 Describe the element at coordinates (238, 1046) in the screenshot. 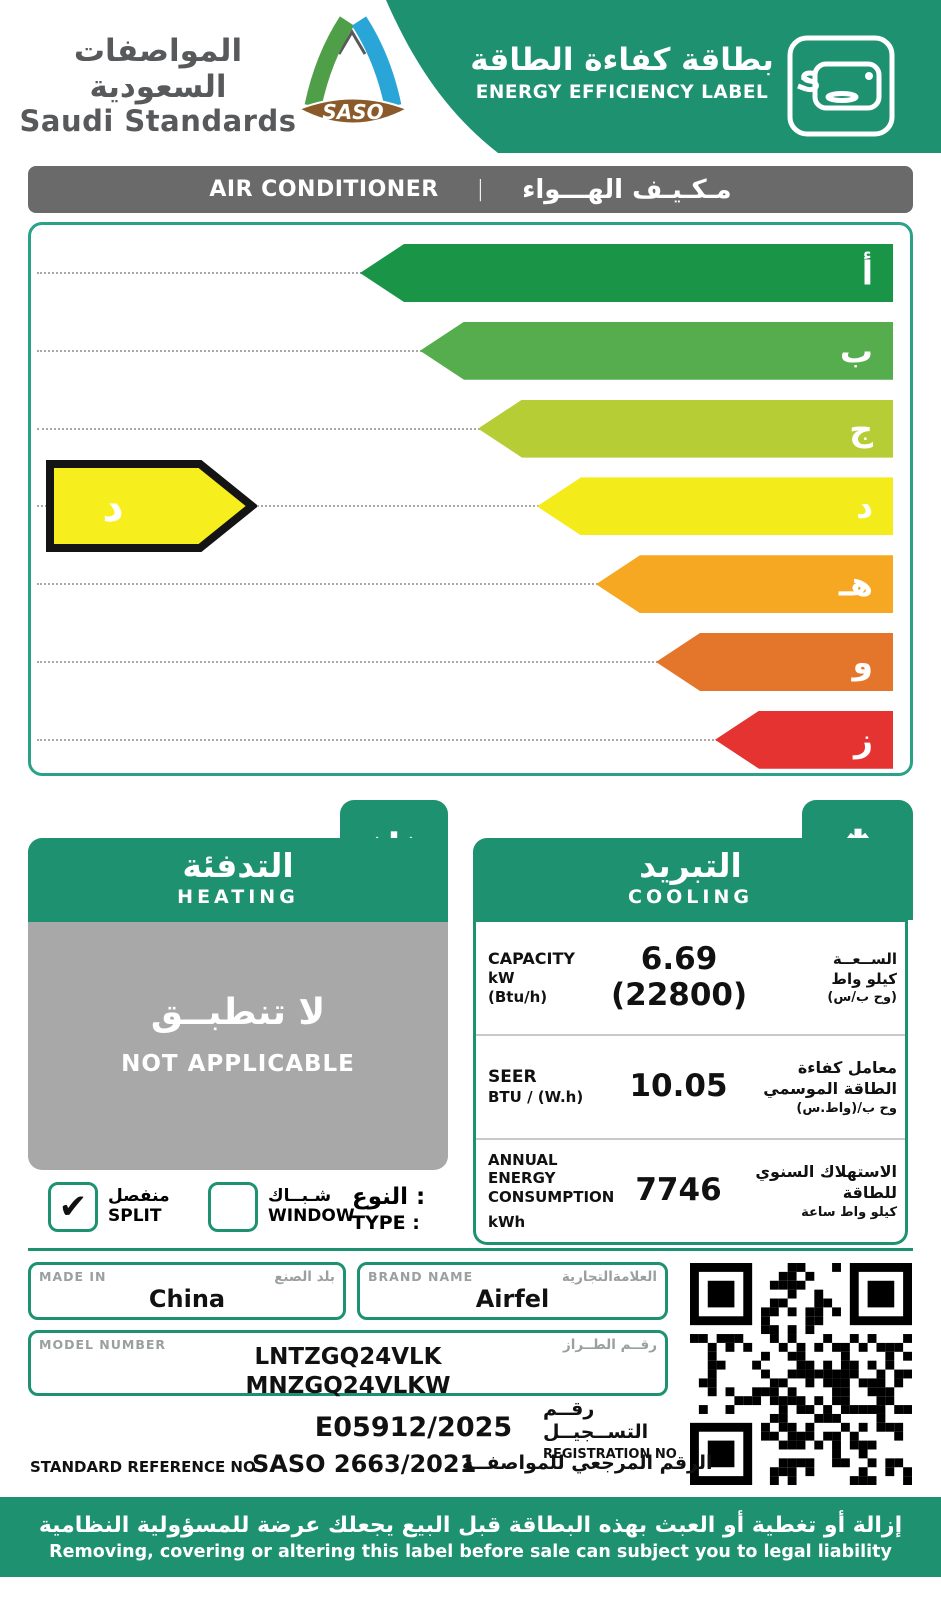

I see `heating-body: لا تنطبــق NOT APPLICABLE` at that location.